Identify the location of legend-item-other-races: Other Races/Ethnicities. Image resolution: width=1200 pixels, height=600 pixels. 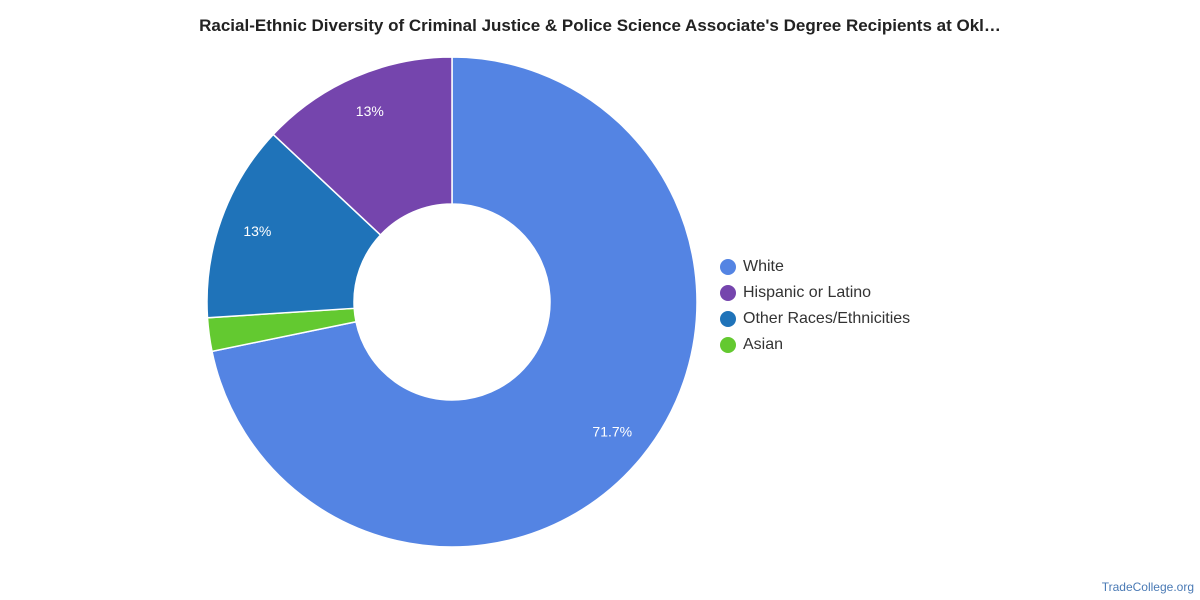
(815, 319).